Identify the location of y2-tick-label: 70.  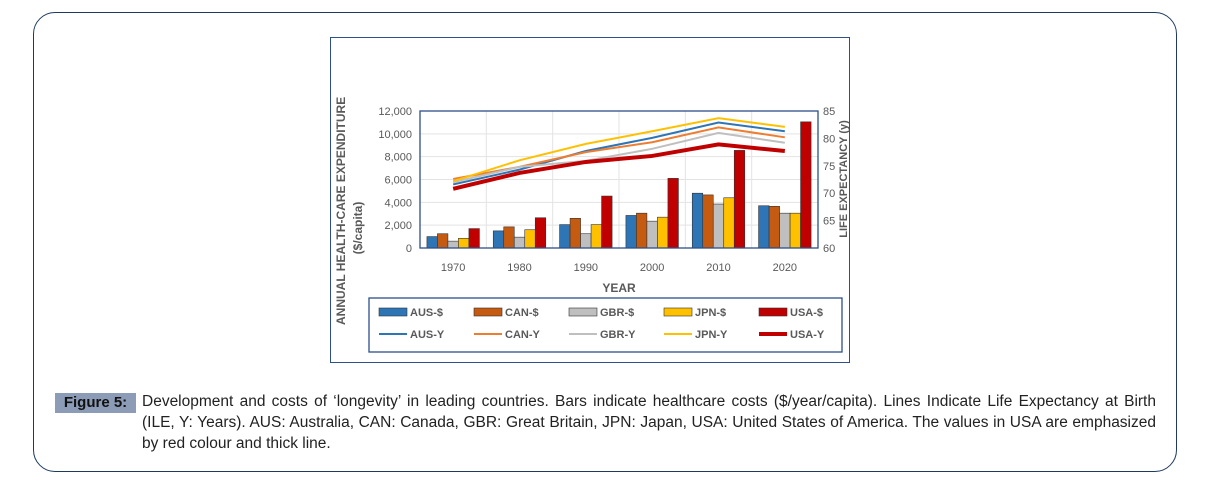
(829, 194).